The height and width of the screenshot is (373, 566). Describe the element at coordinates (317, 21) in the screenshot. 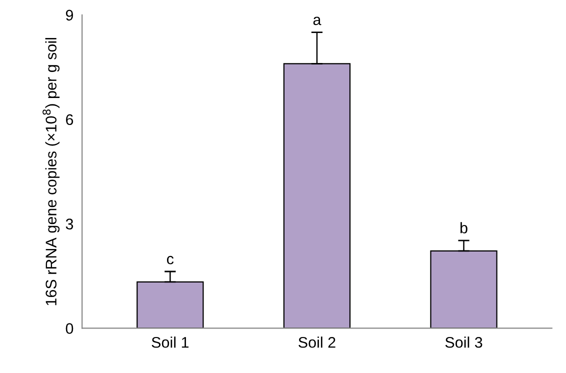

I see `annotation: a` at that location.